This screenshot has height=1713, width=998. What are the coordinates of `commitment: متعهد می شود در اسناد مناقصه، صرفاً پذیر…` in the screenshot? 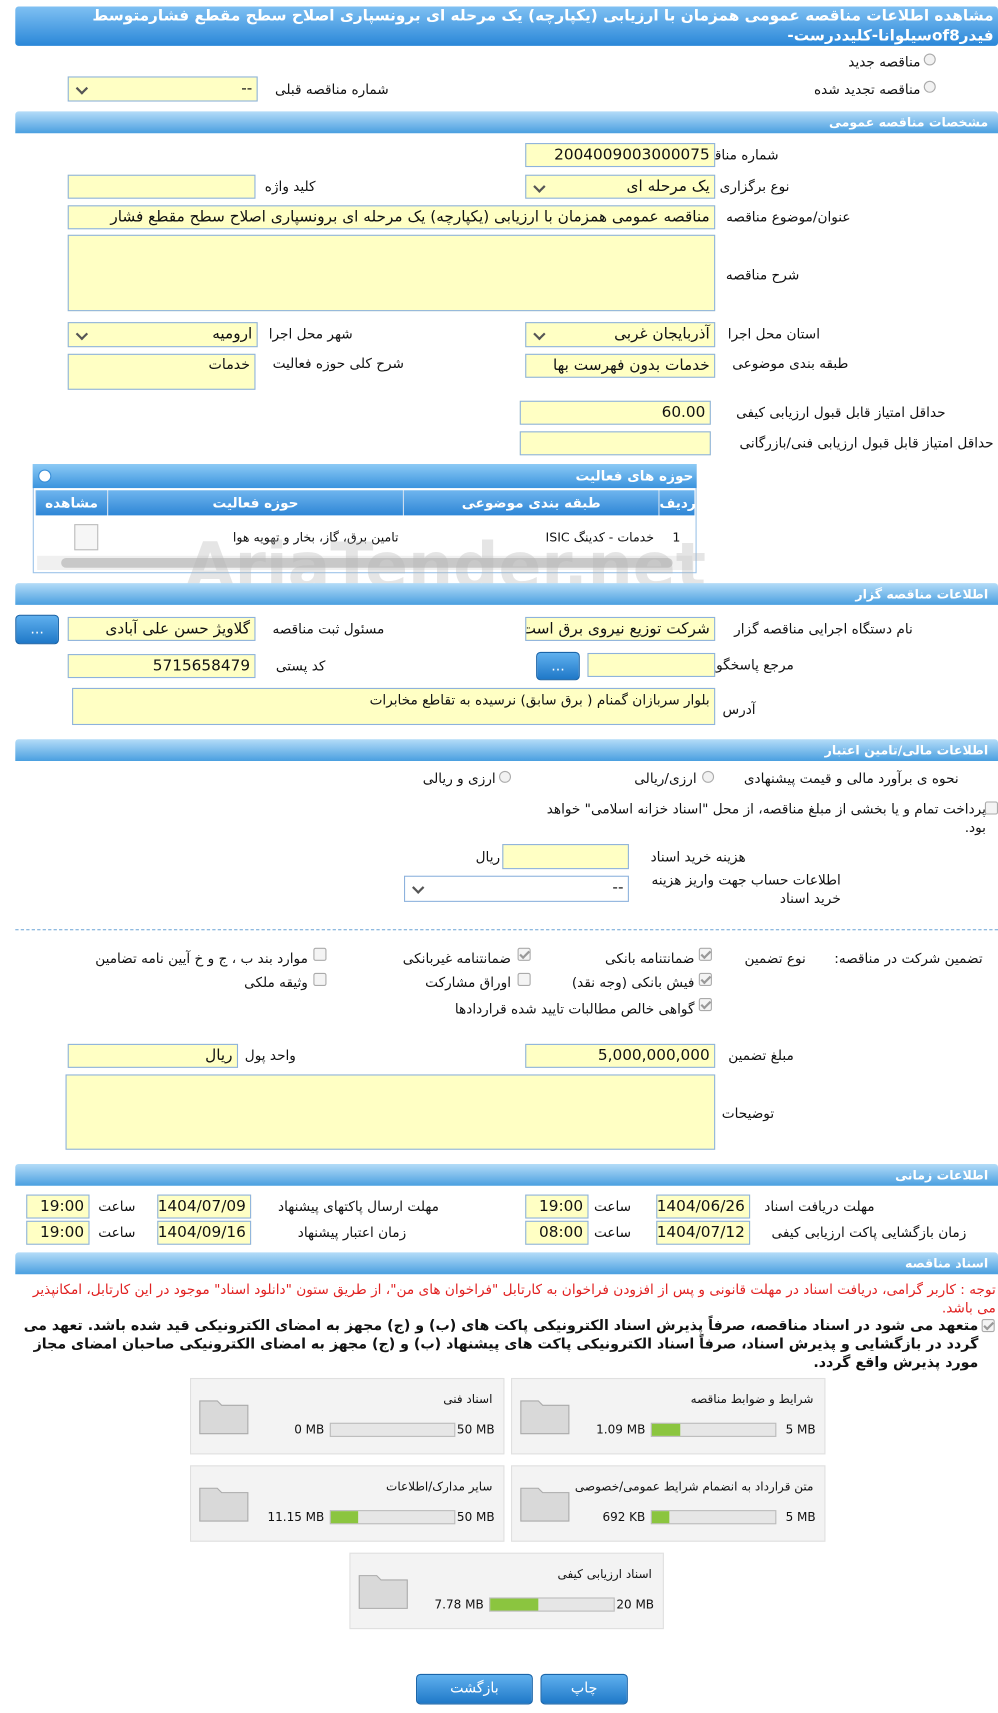 It's located at (501, 1344).